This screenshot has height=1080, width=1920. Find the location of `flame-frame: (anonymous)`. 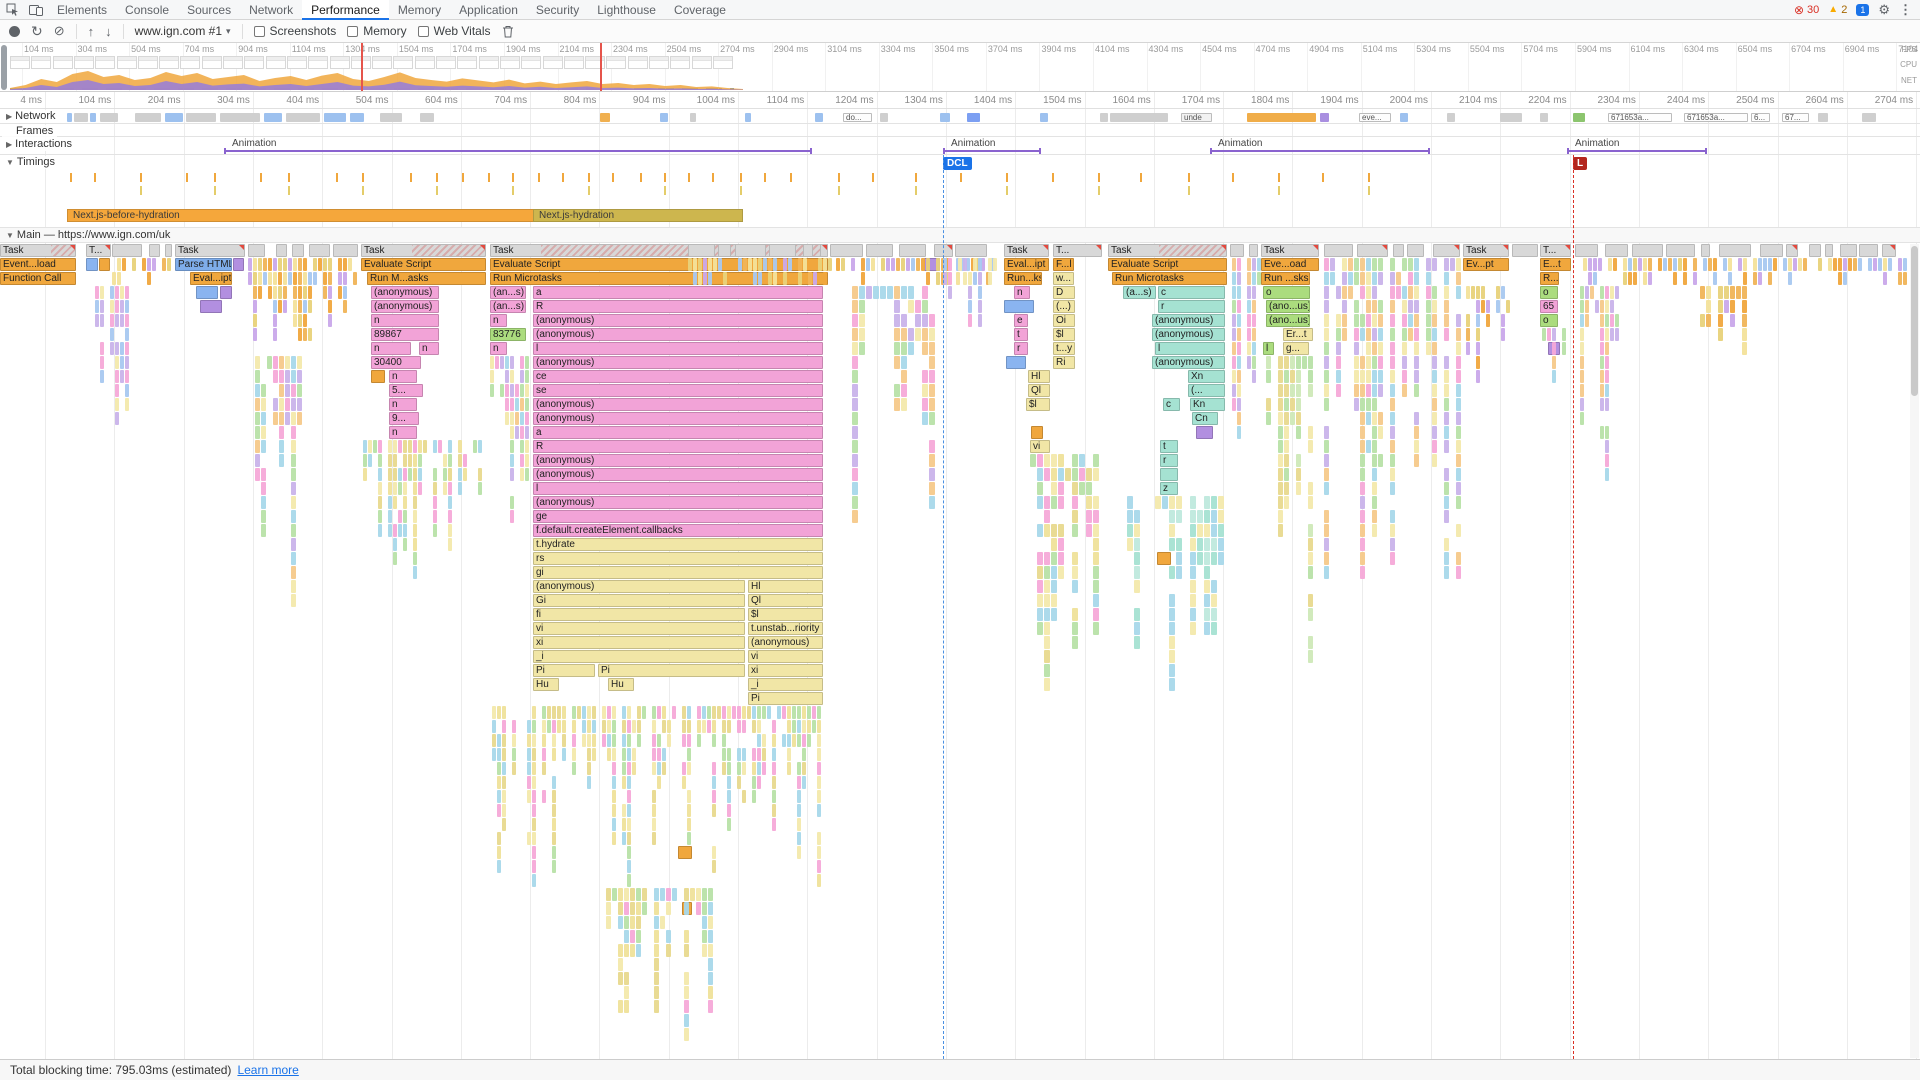

flame-frame: (anonymous) is located at coordinates (1188, 362).